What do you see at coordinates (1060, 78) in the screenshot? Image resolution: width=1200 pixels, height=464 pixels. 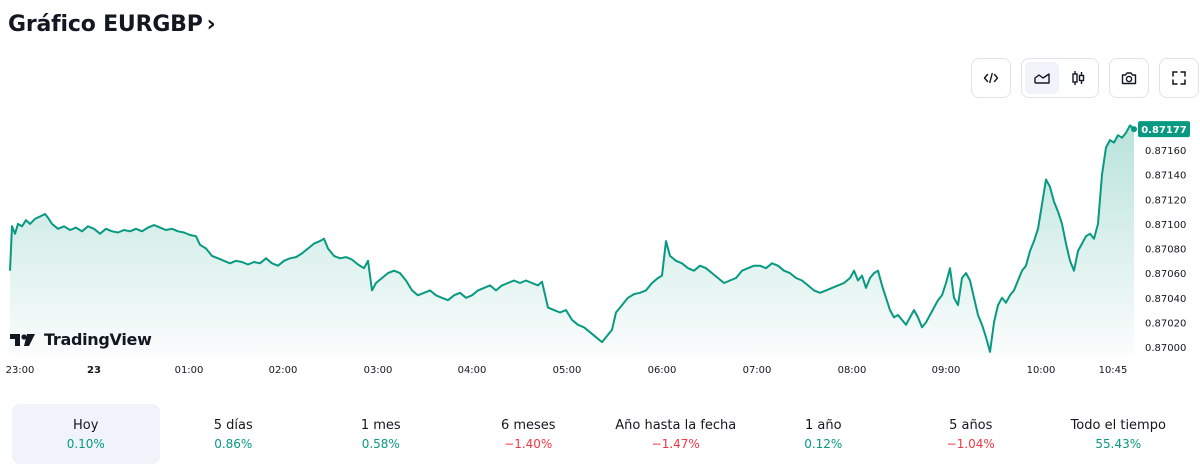 I see `chart-type-toggle` at bounding box center [1060, 78].